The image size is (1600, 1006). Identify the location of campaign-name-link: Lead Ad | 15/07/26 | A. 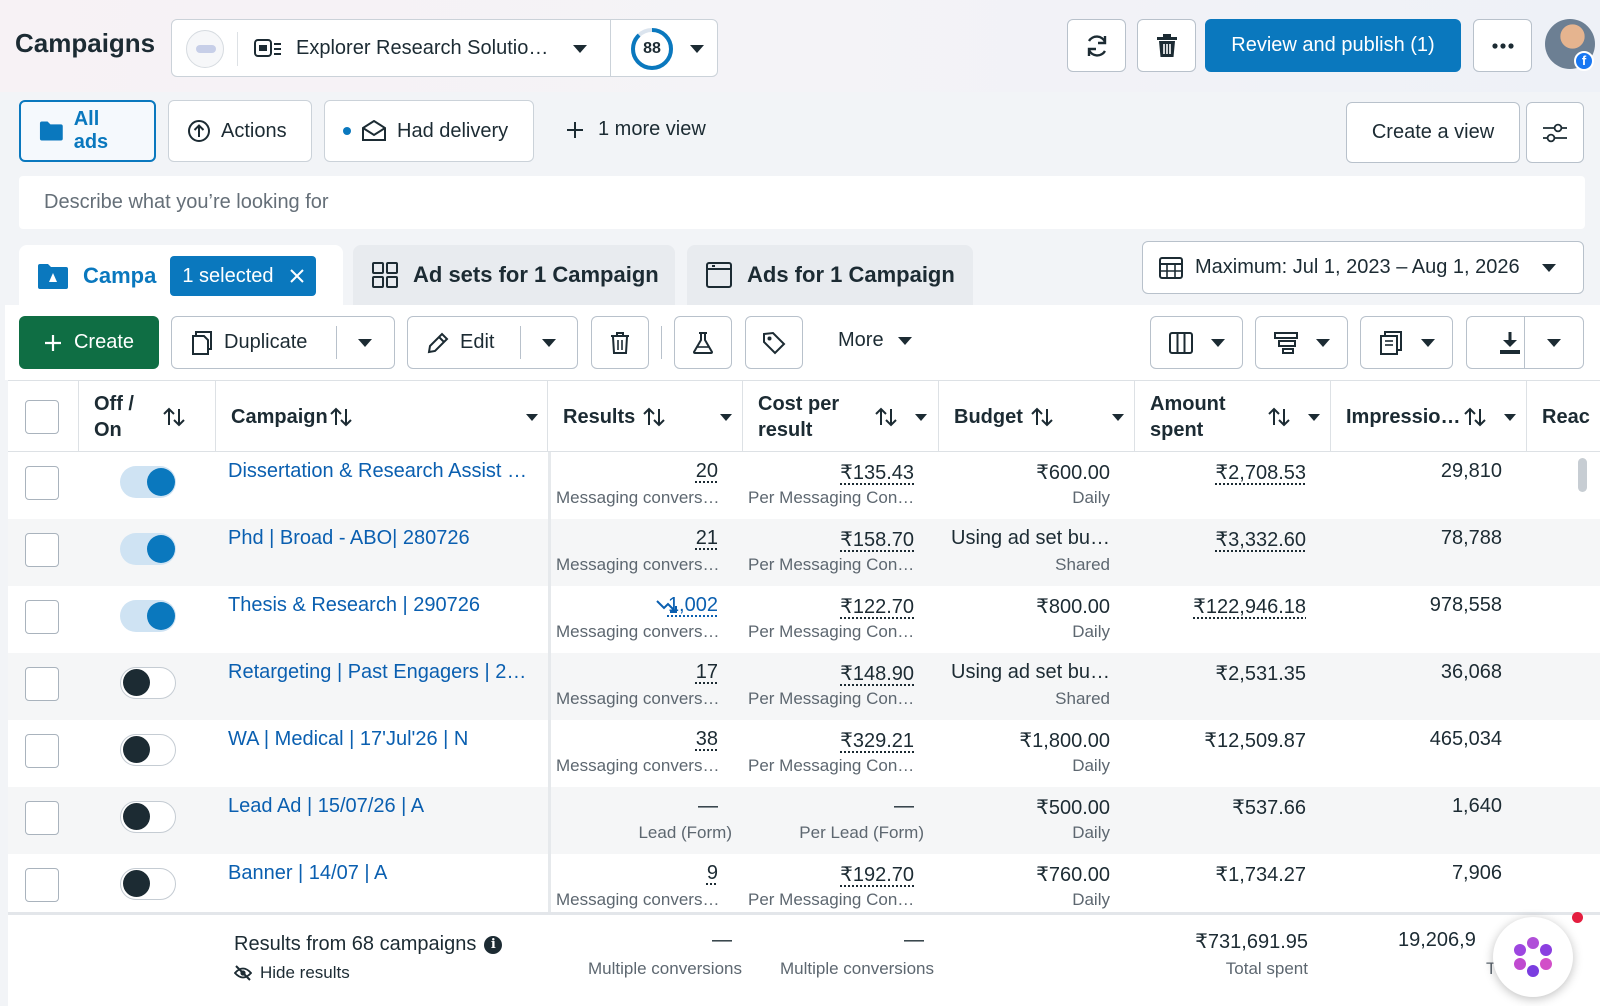
(326, 806).